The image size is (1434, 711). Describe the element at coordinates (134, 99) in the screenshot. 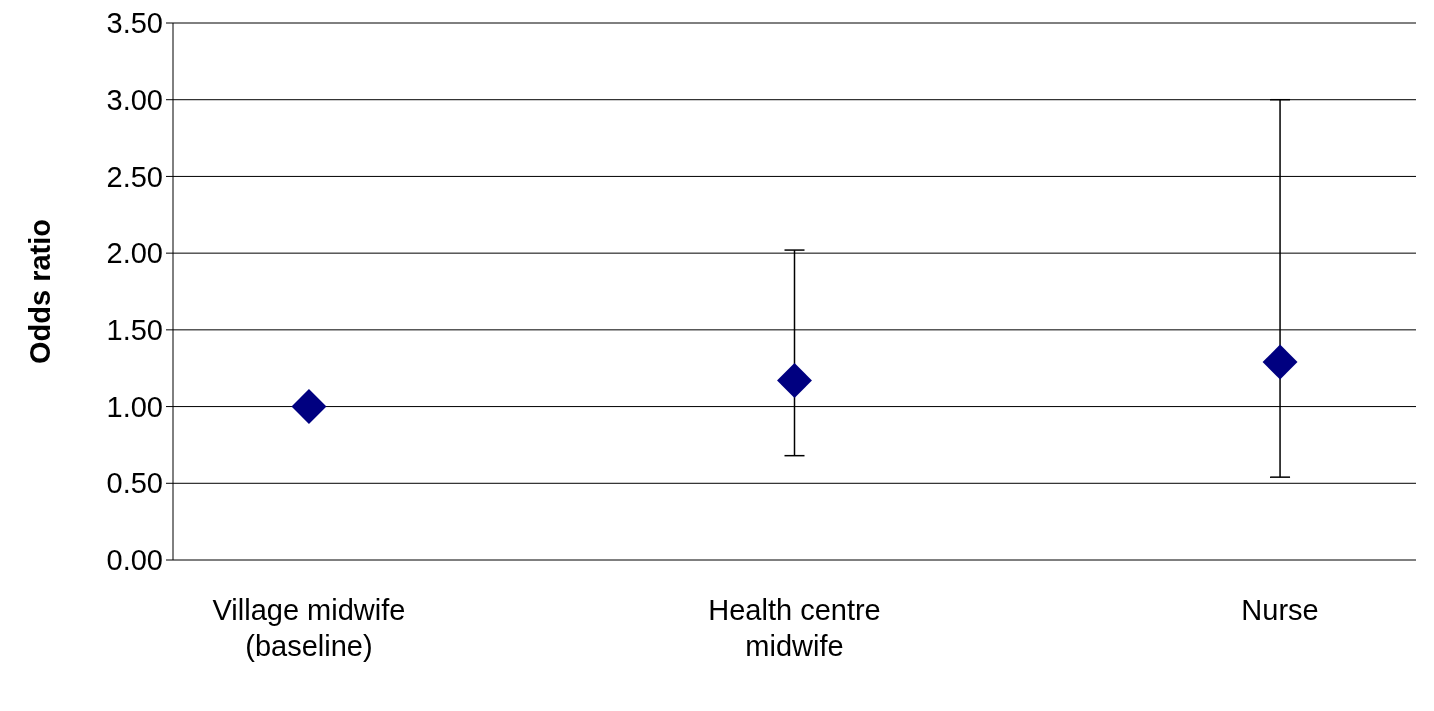

I see `y-tick-label: 3.00` at that location.